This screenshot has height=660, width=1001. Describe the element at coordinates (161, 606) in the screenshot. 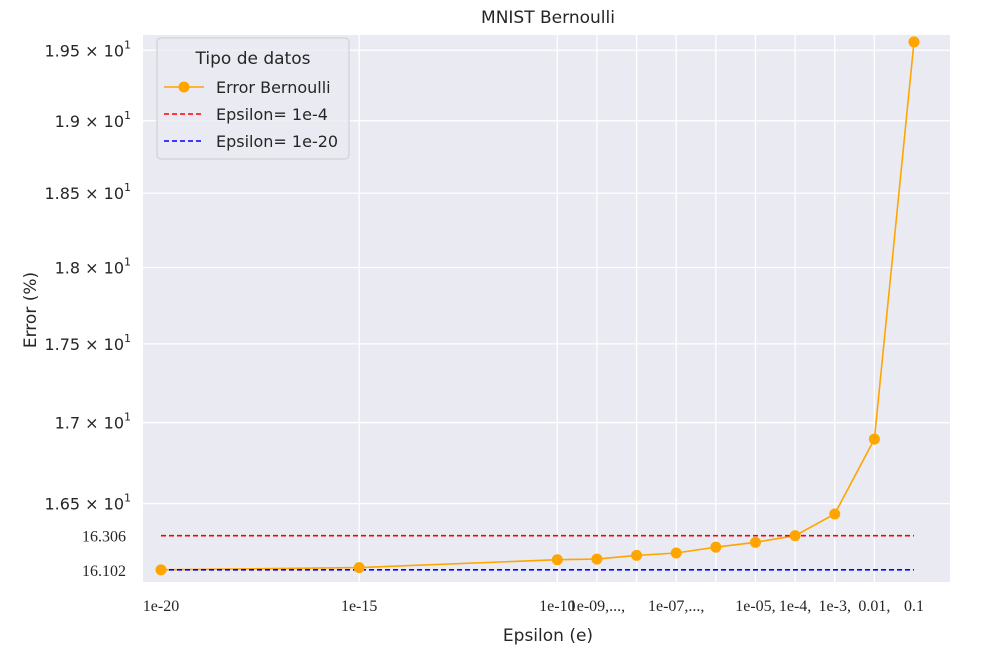

I see `x-tick-label: 1e-20` at that location.